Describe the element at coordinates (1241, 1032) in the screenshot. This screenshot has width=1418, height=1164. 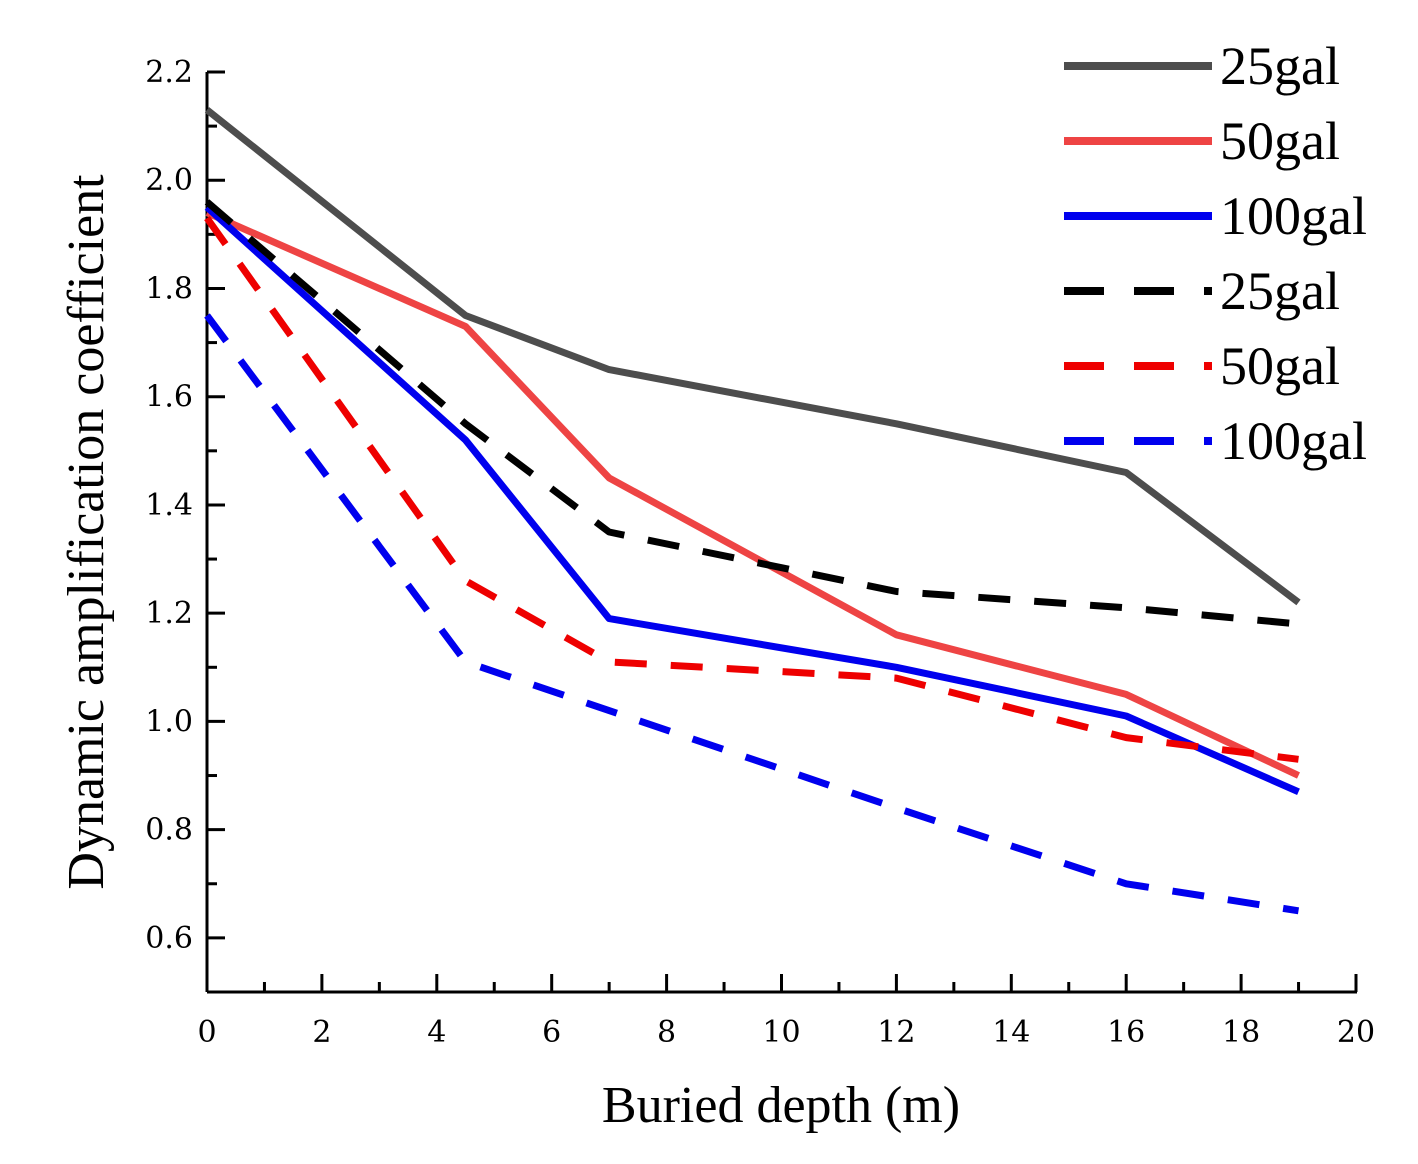
I see `x-tick-label: 18` at that location.